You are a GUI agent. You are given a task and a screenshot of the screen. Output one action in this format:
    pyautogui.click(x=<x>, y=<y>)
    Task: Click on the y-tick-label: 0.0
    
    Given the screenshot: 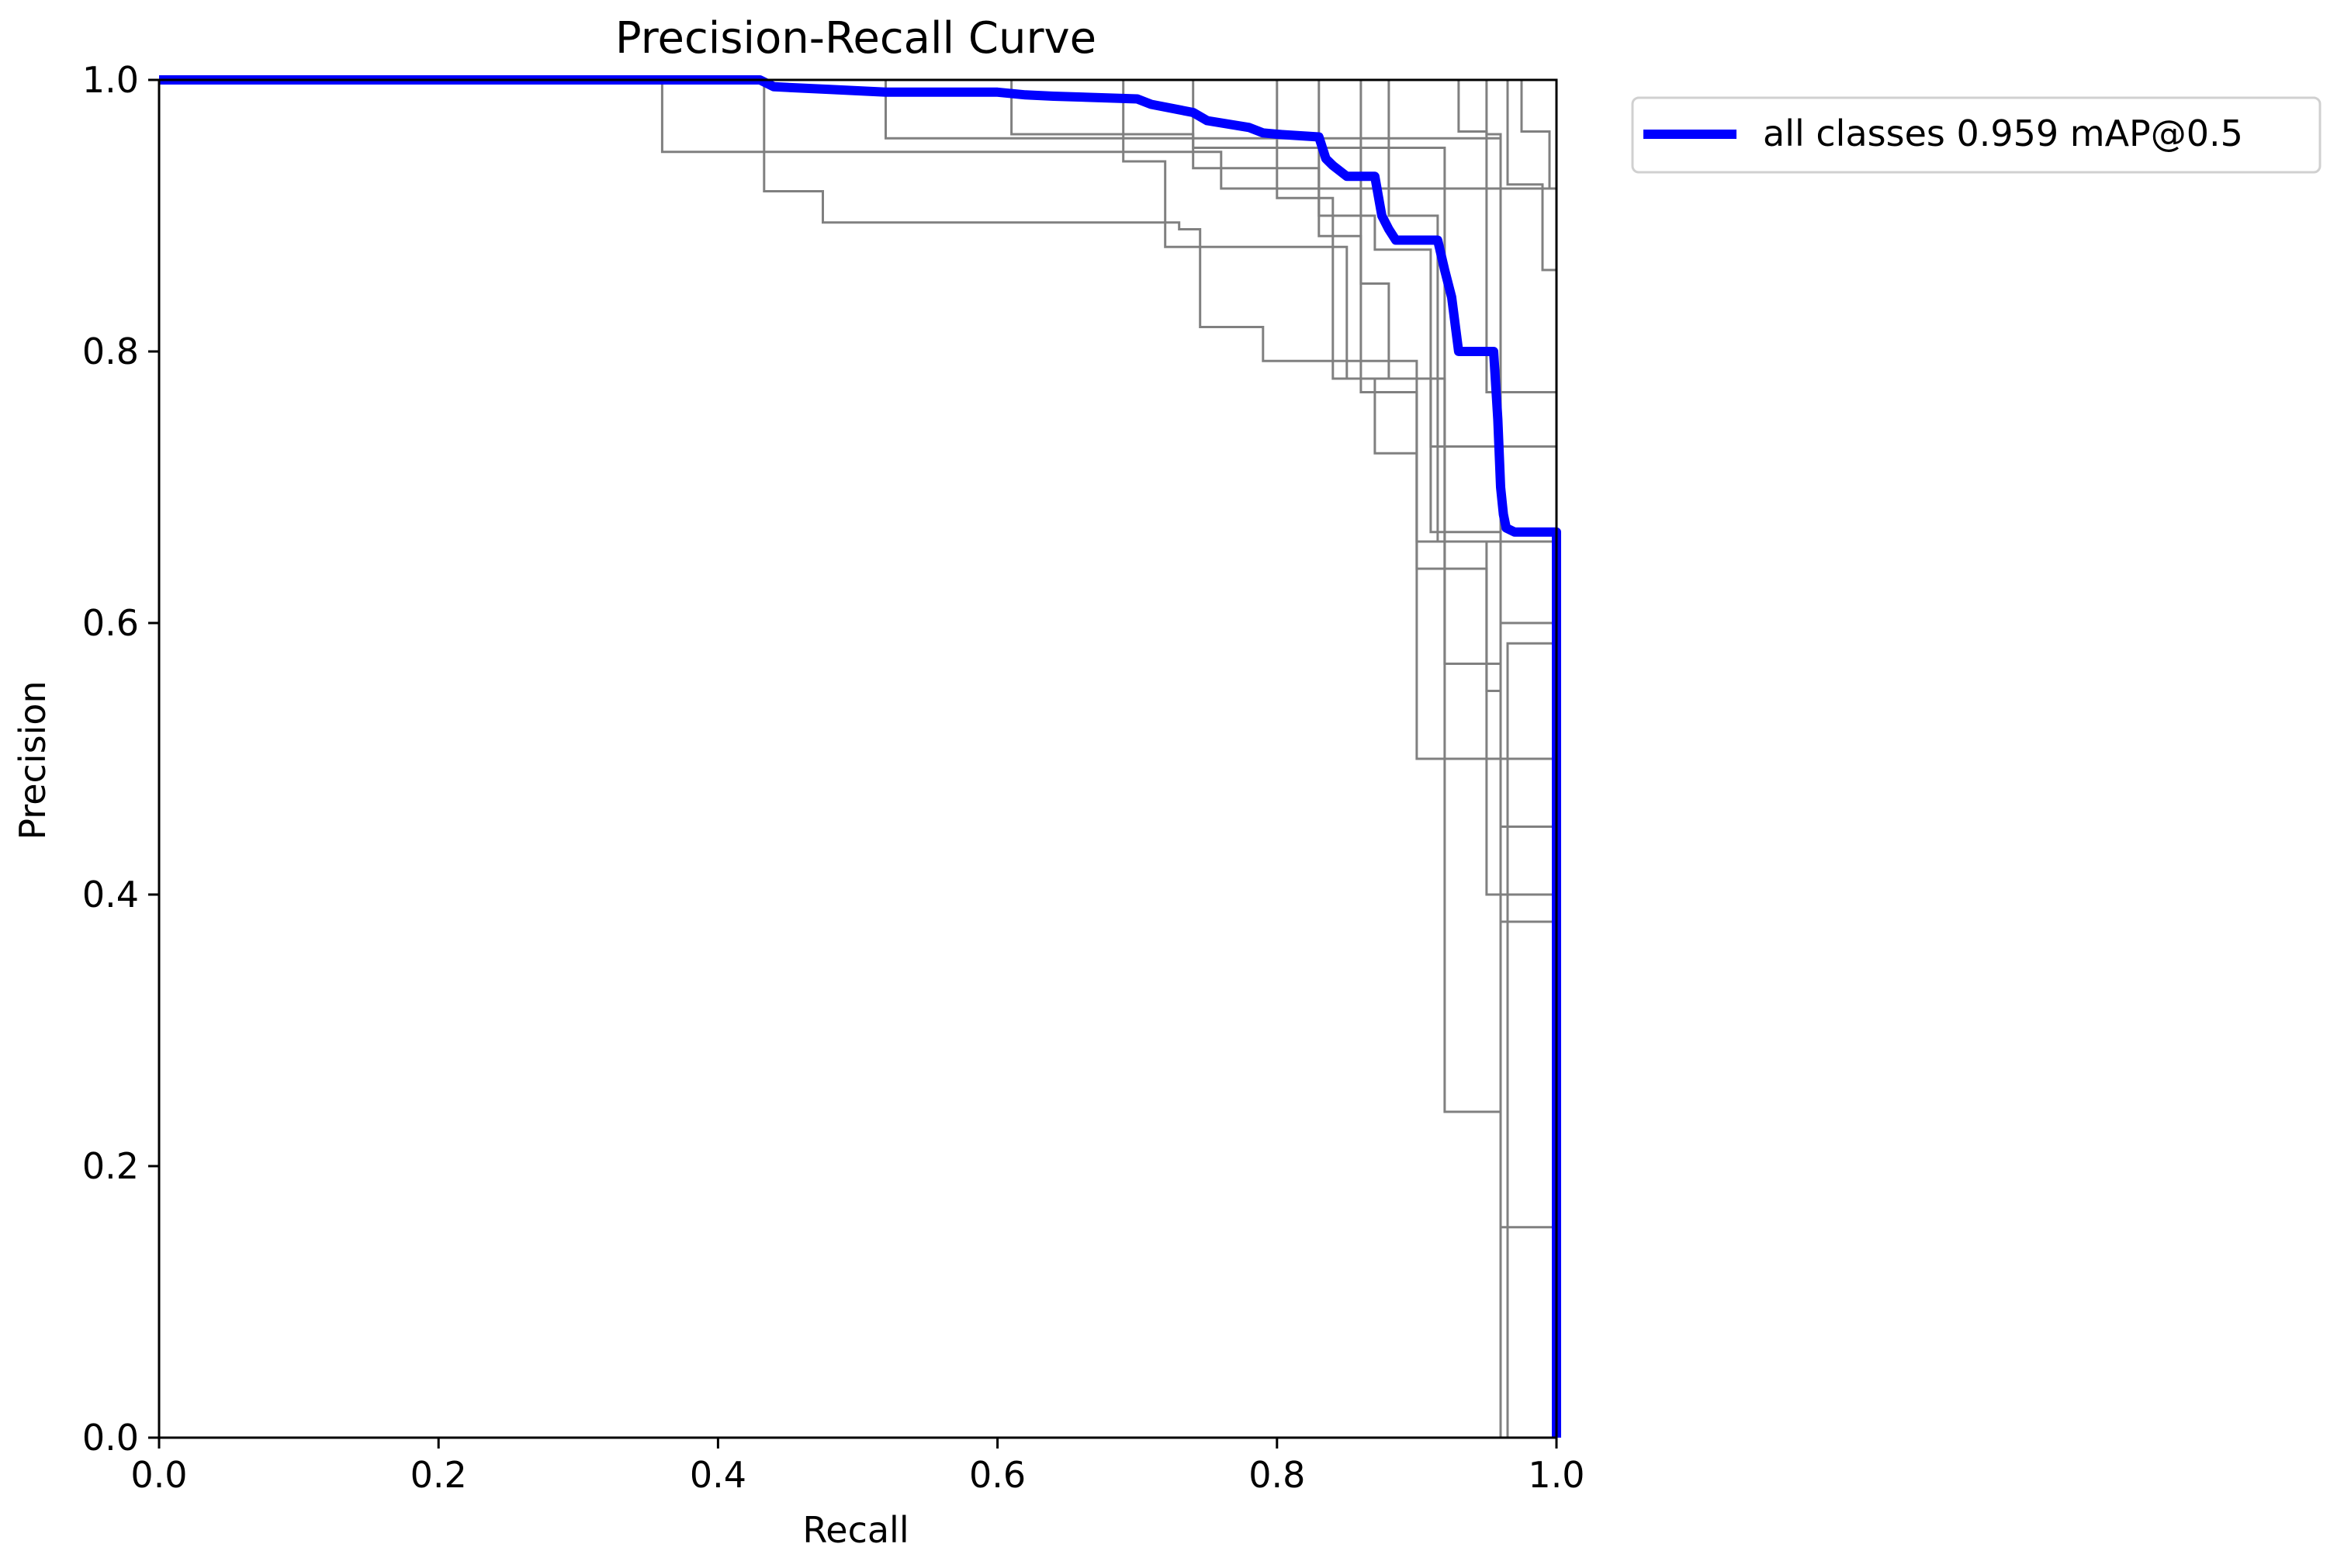 What is the action you would take?
    pyautogui.click(x=110, y=1438)
    